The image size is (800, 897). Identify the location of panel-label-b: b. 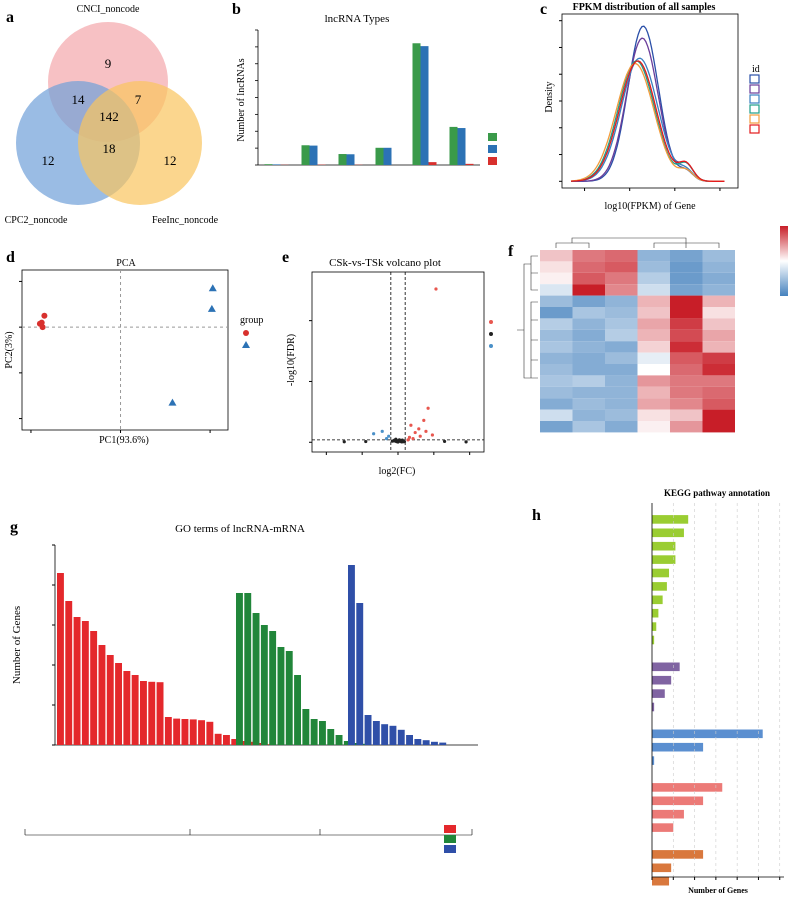
(236, 9).